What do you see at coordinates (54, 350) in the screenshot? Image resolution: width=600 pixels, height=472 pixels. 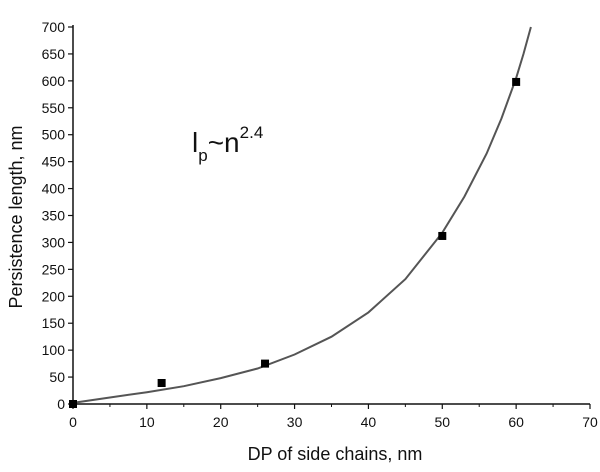 I see `y-tick-label: 100` at bounding box center [54, 350].